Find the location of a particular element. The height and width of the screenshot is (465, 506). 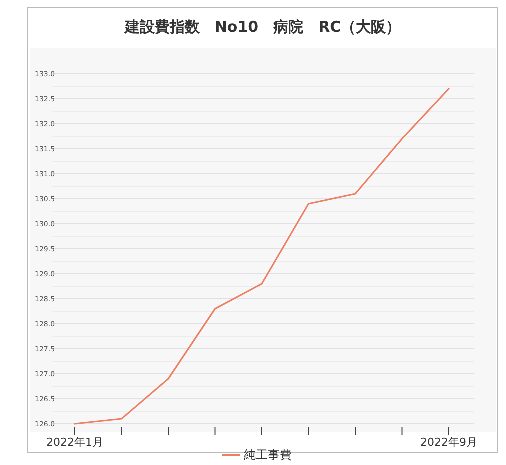

x-tick-label: 2022年1月 is located at coordinates (75, 442).